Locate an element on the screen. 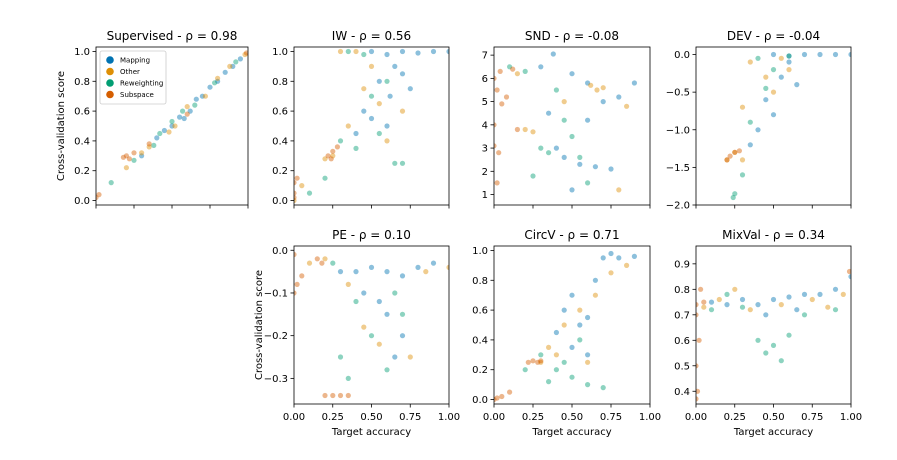  x-tick-label: 0.00 is located at coordinates (294, 417).